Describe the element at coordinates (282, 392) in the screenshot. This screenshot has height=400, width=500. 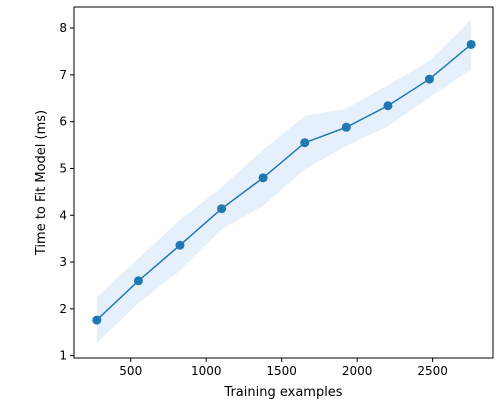
I see `x-axis-label: Training examples` at that location.